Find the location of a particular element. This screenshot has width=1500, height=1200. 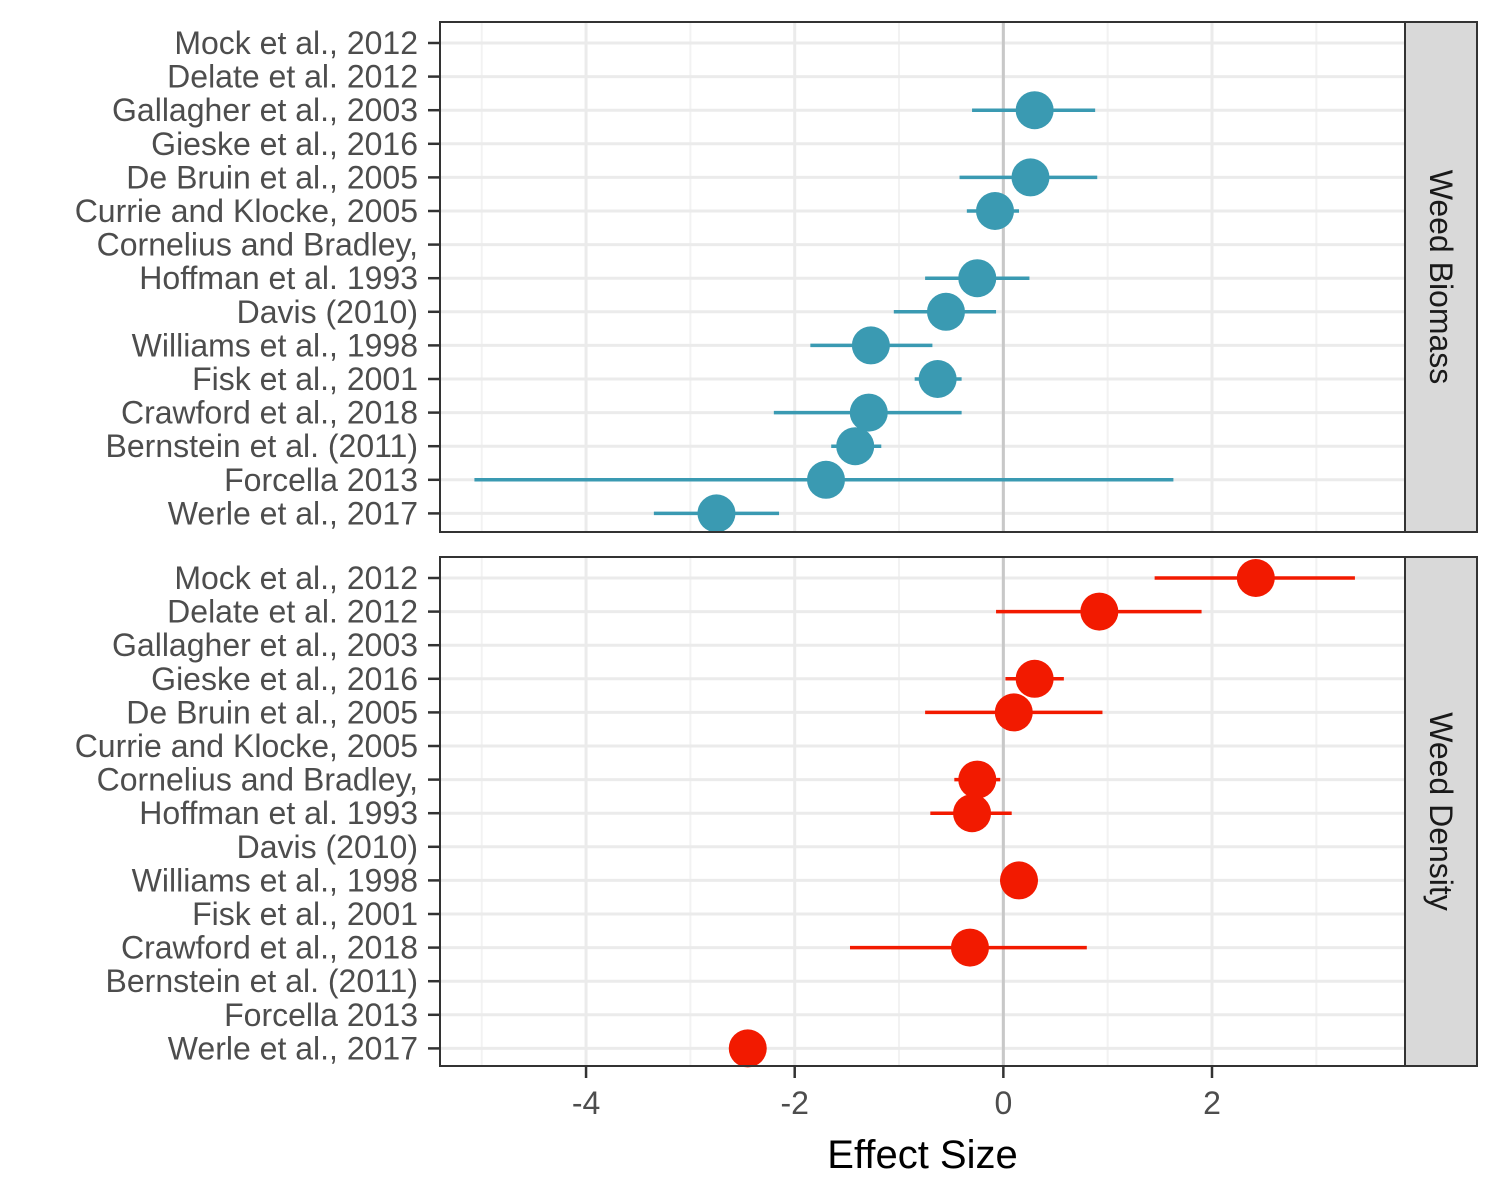

x-tick-label: 0 is located at coordinates (1003, 1103).